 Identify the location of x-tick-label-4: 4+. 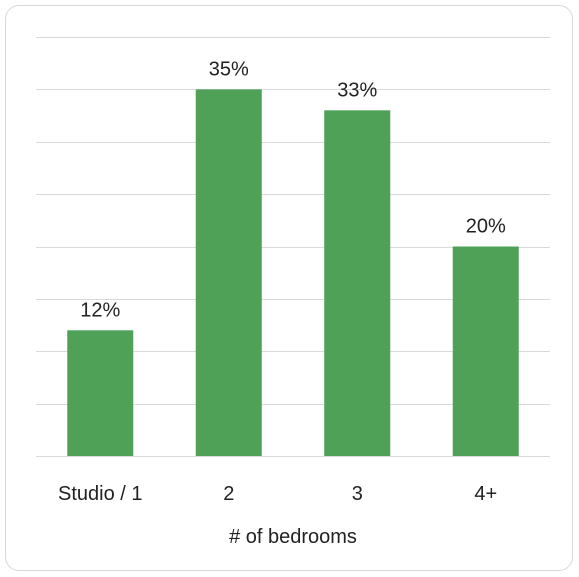
(485, 494).